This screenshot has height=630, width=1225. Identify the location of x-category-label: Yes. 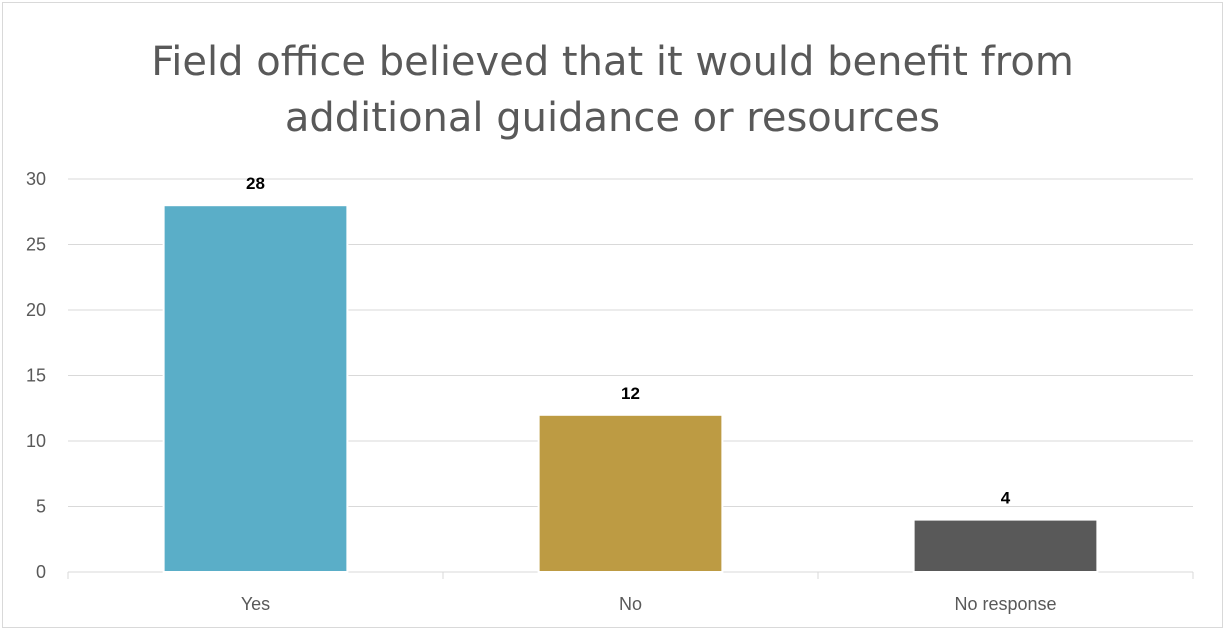
(255, 604).